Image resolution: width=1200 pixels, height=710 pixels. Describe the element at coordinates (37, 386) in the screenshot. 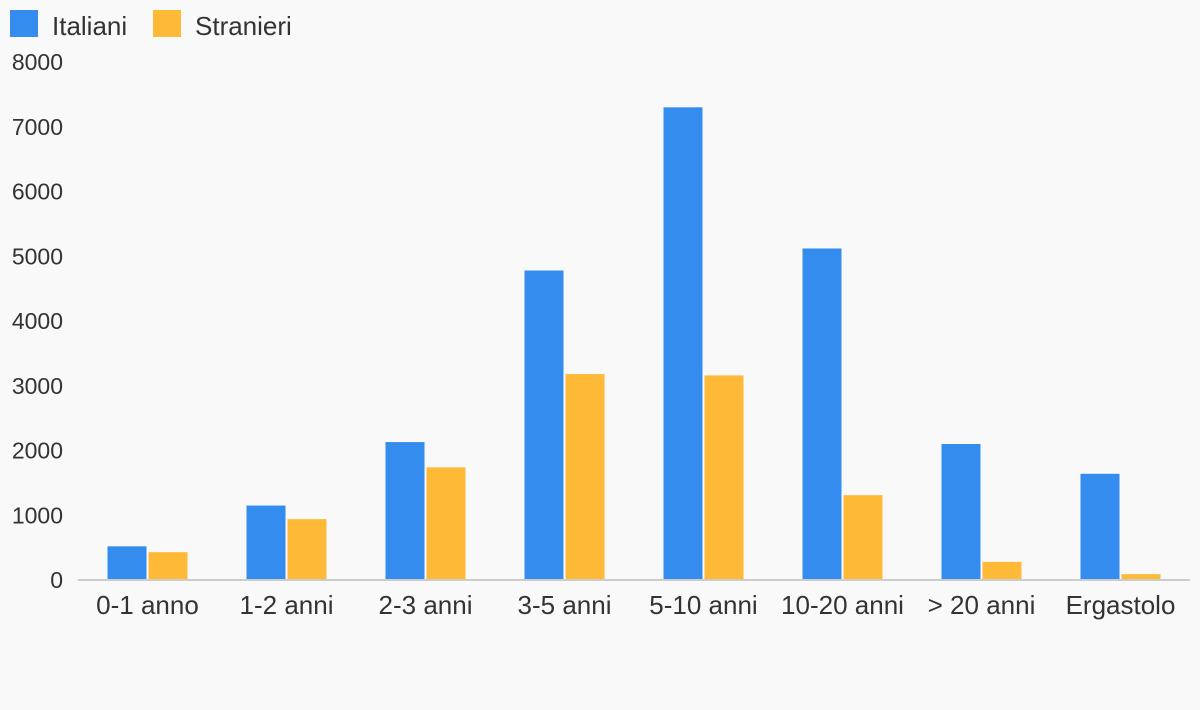

I see `y-tick-label: 3000` at that location.